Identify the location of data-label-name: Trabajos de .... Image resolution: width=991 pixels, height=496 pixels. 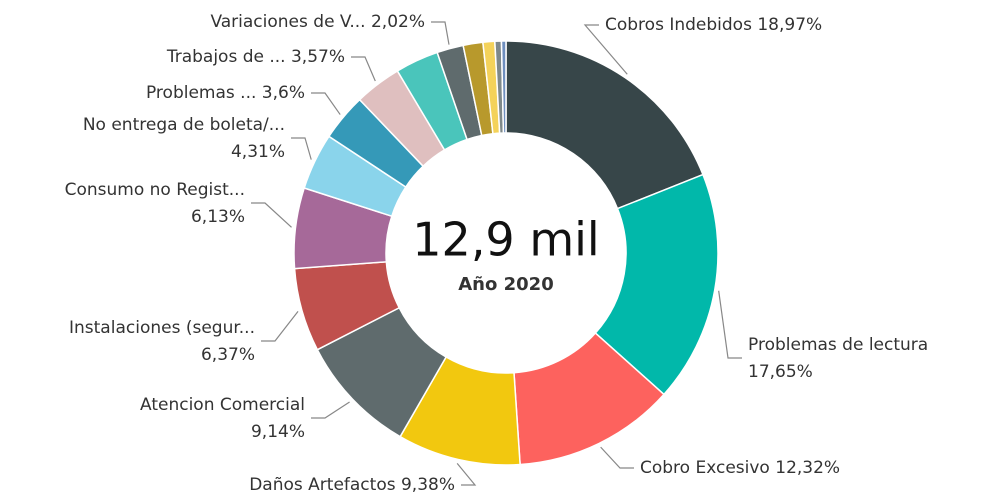
(226, 57).